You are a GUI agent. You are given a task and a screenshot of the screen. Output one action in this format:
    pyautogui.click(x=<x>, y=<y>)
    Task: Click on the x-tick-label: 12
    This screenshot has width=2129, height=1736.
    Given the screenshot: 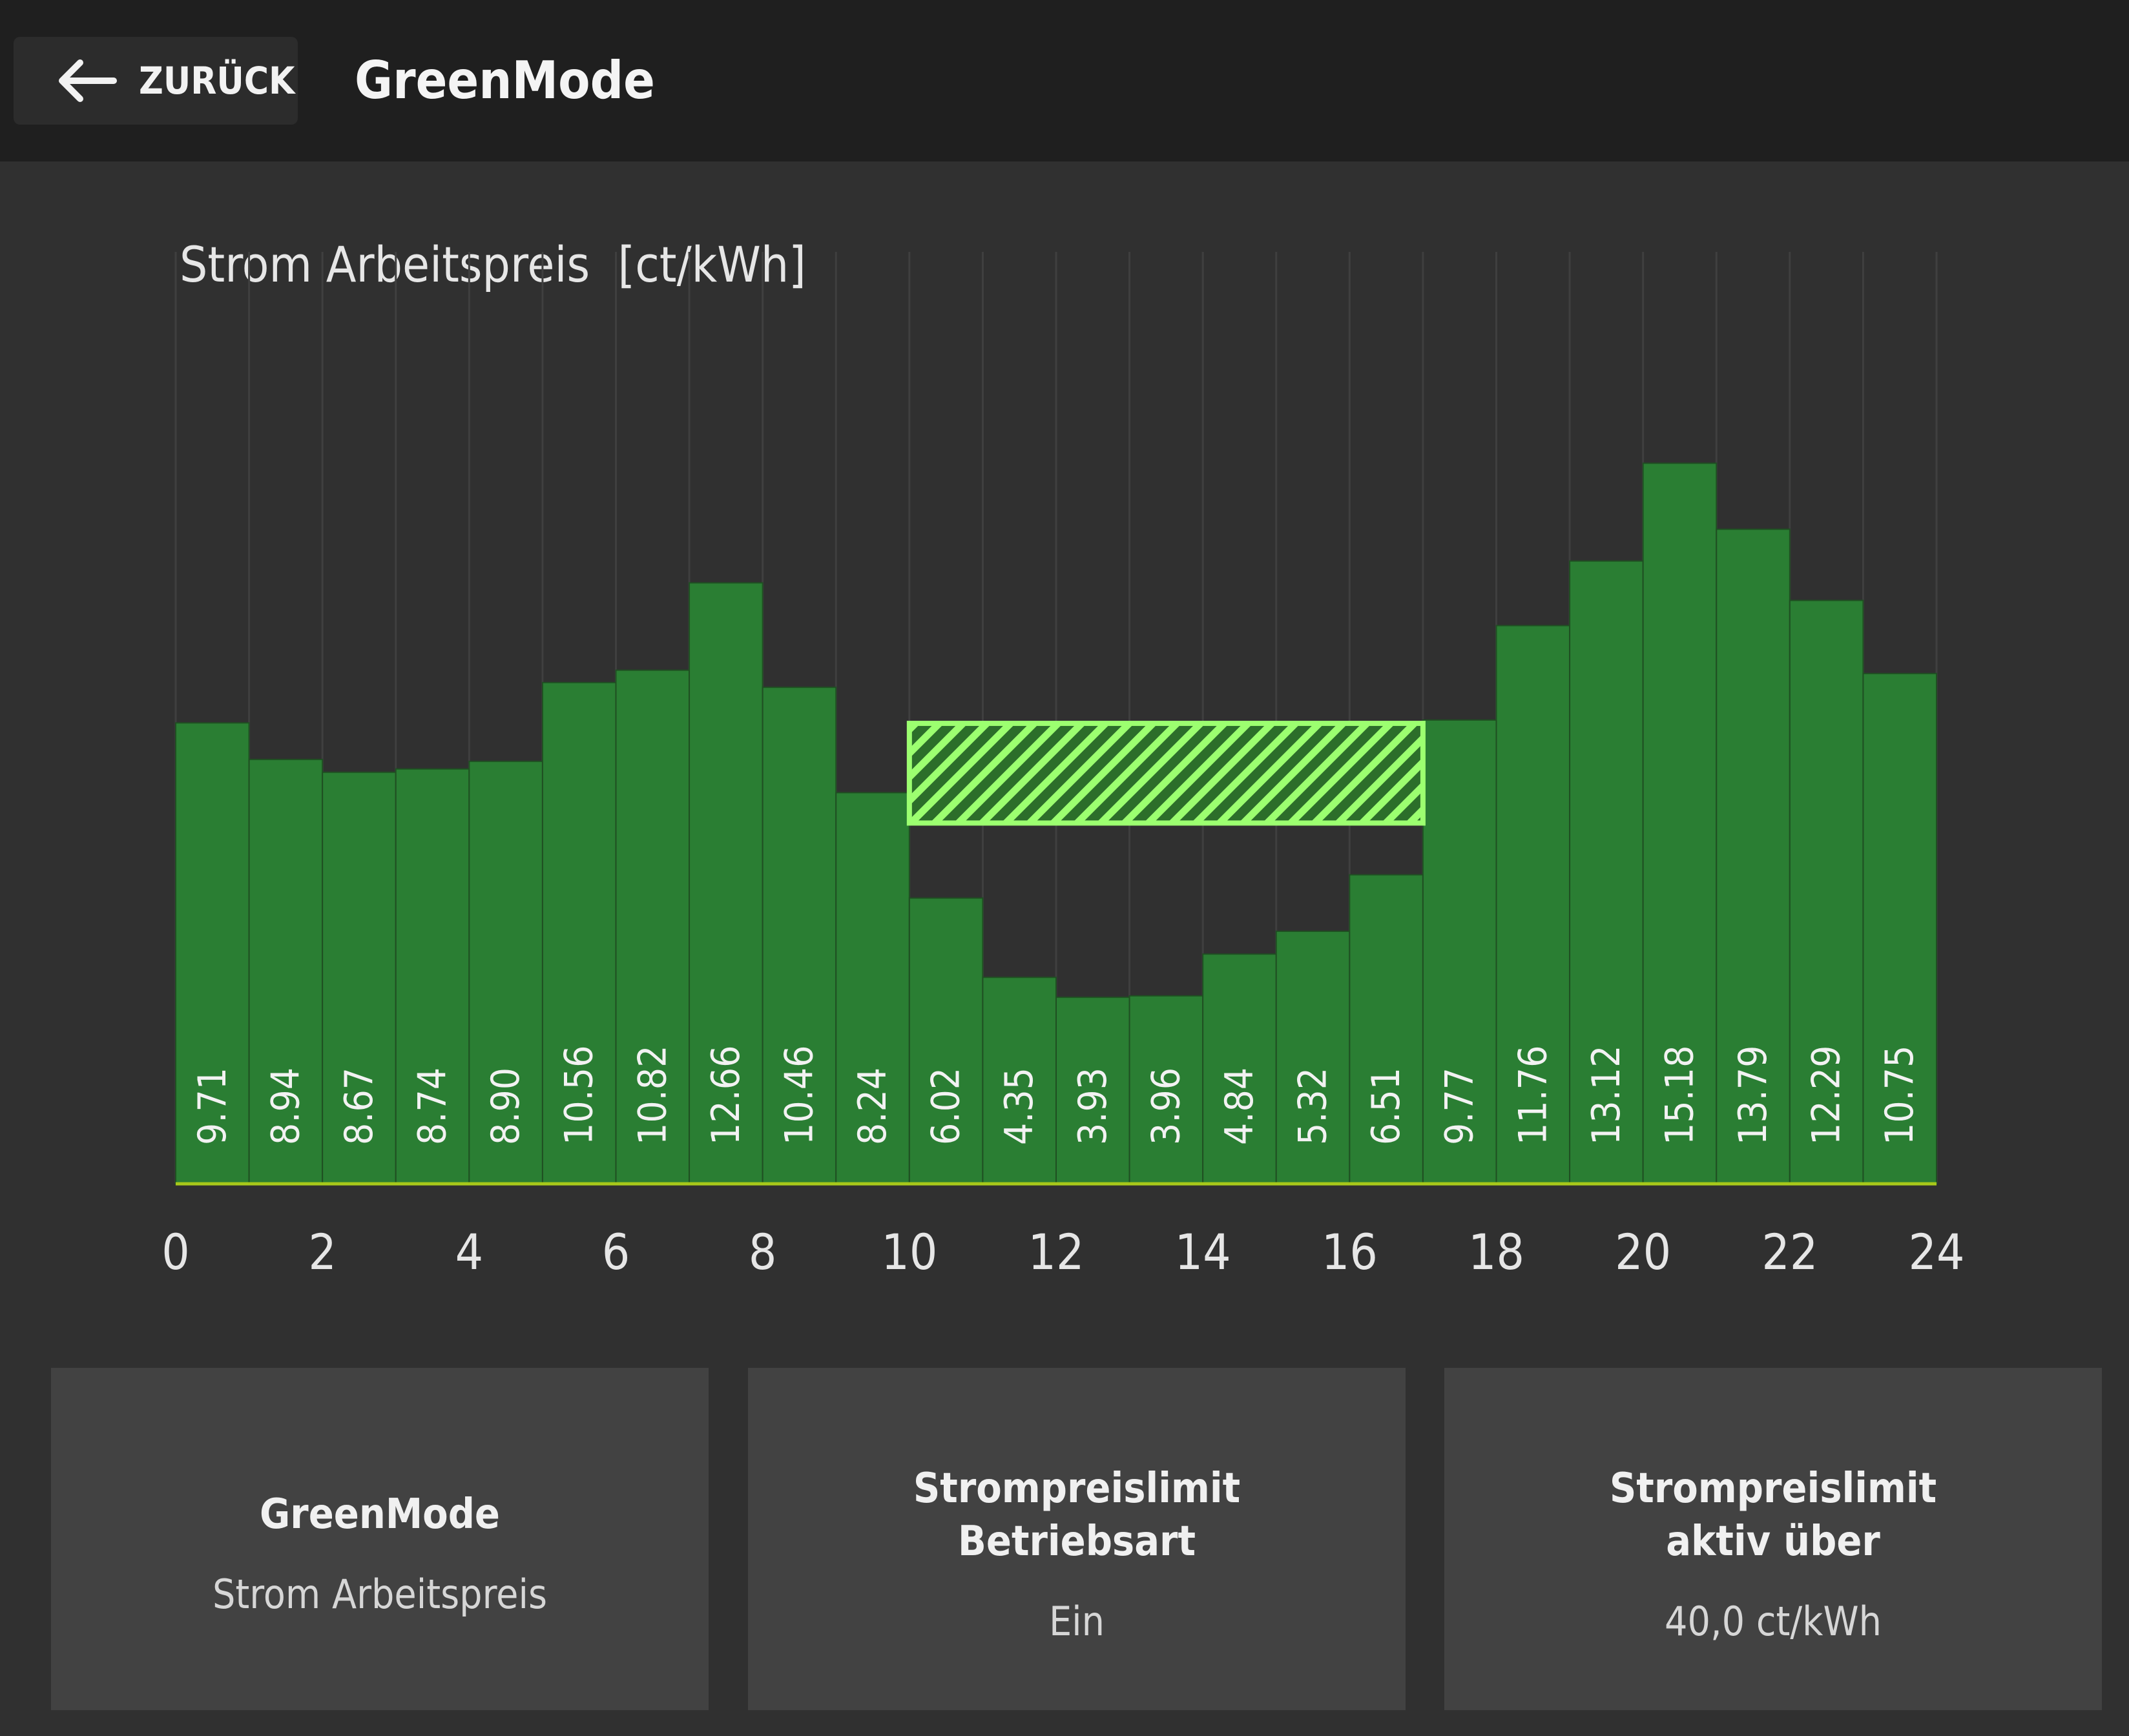 What is the action you would take?
    pyautogui.click(x=1056, y=1252)
    